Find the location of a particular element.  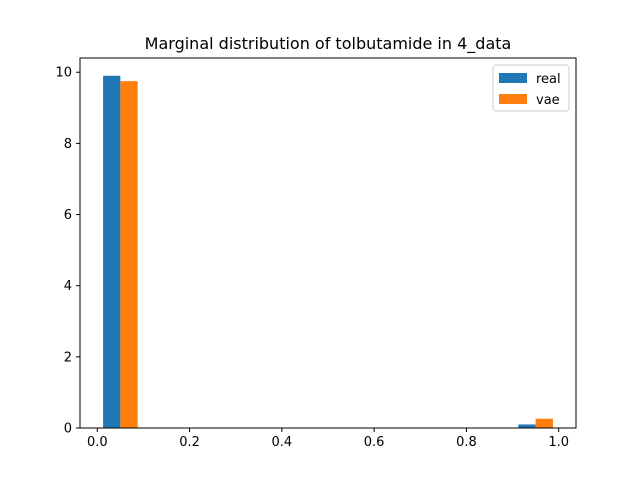

legend: real vae is located at coordinates (531, 88).